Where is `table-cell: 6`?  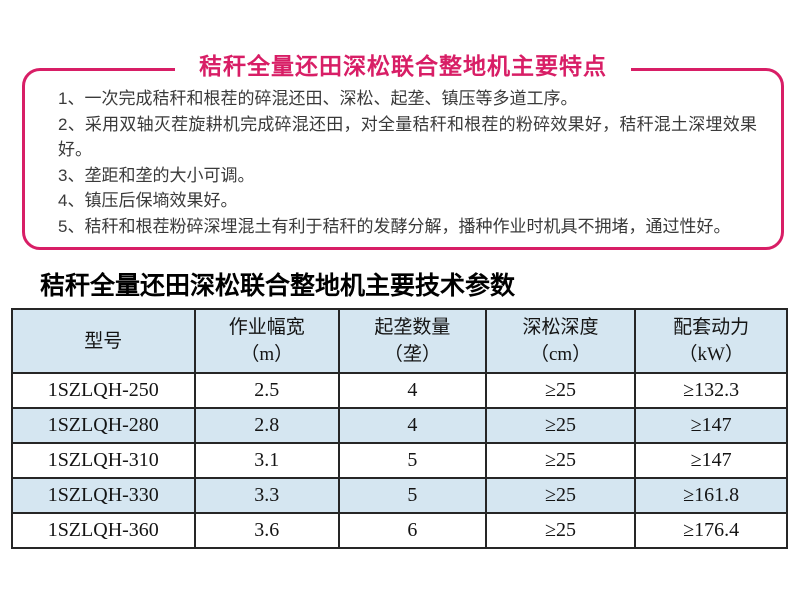 table-cell: 6 is located at coordinates (412, 530).